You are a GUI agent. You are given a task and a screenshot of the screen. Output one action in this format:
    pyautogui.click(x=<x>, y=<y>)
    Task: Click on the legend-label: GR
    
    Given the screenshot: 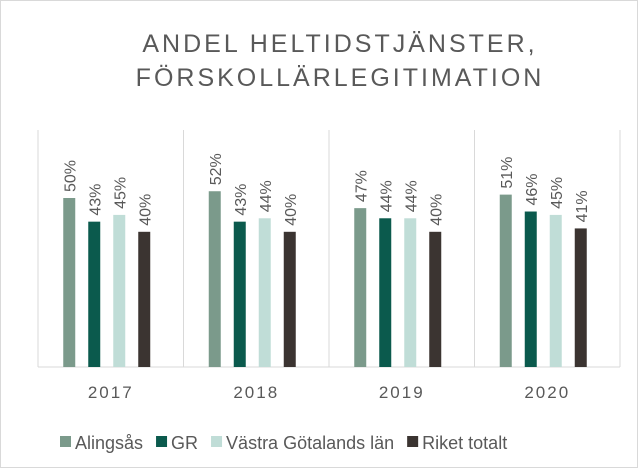 What is the action you would take?
    pyautogui.click(x=184, y=443)
    